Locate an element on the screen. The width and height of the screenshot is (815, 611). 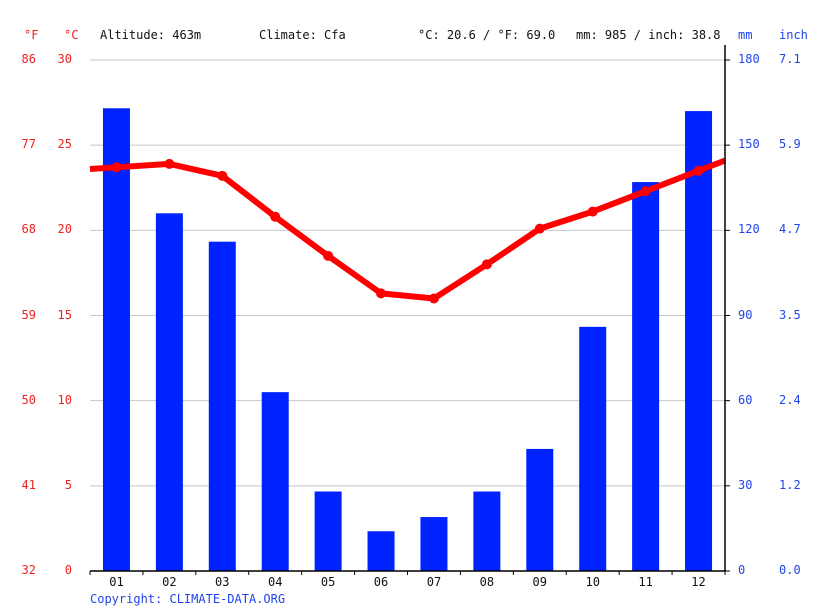
fahrenheit-tick-label: 77 is located at coordinates (28, 144).